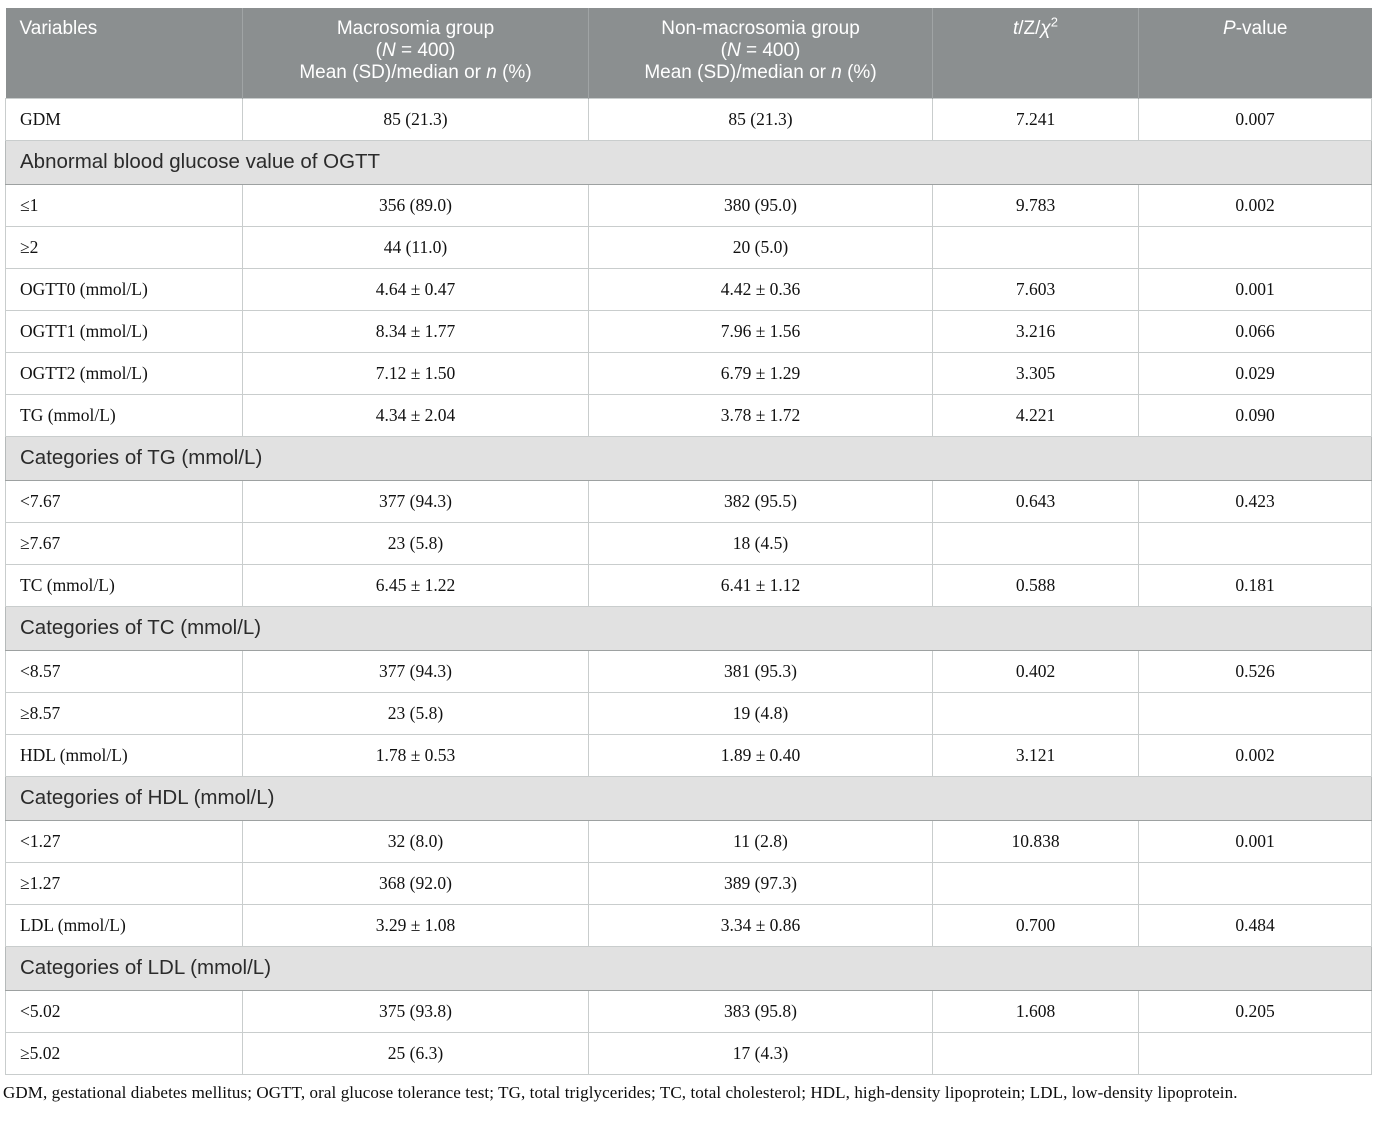  I want to click on macrosomia-measure-label: Mean (SD)/median or n (%), so click(415, 72).